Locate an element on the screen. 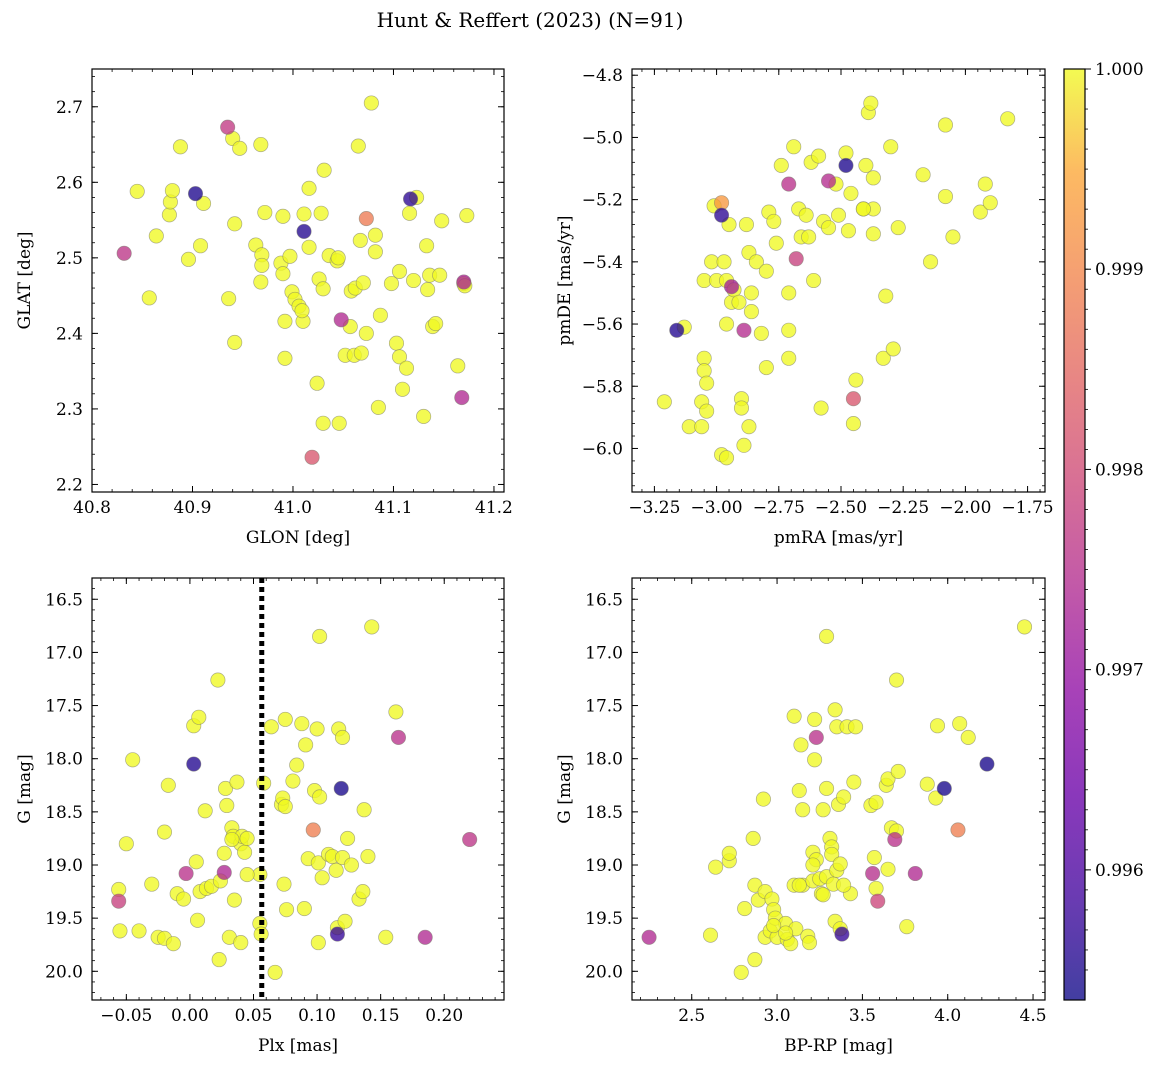 The image size is (1161, 1068). y-axis-label: G [mag] is located at coordinates (25, 788).